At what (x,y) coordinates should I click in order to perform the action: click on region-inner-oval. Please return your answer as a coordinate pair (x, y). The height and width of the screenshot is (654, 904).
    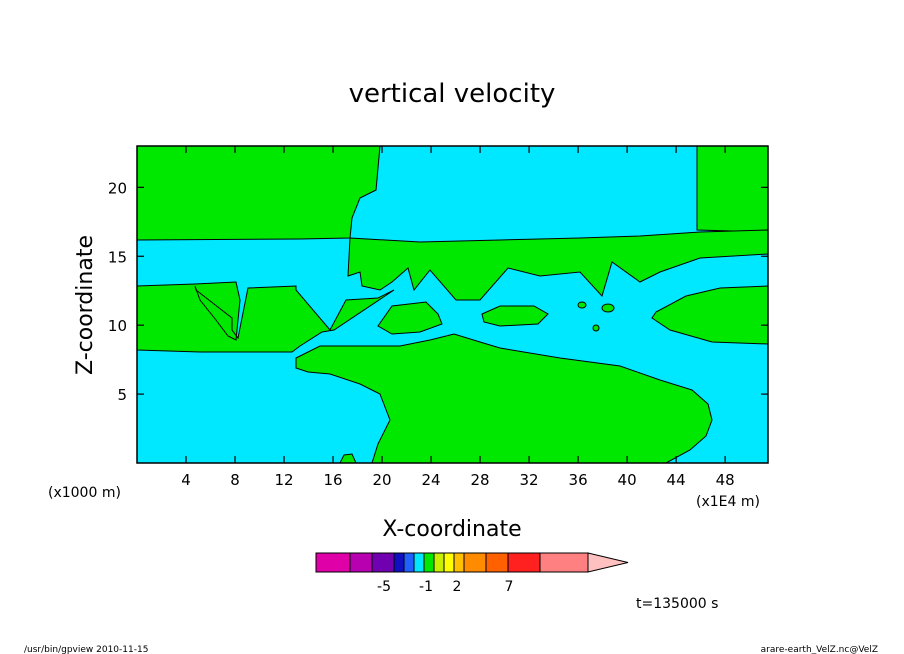
    Looking at the image, I should click on (515, 316).